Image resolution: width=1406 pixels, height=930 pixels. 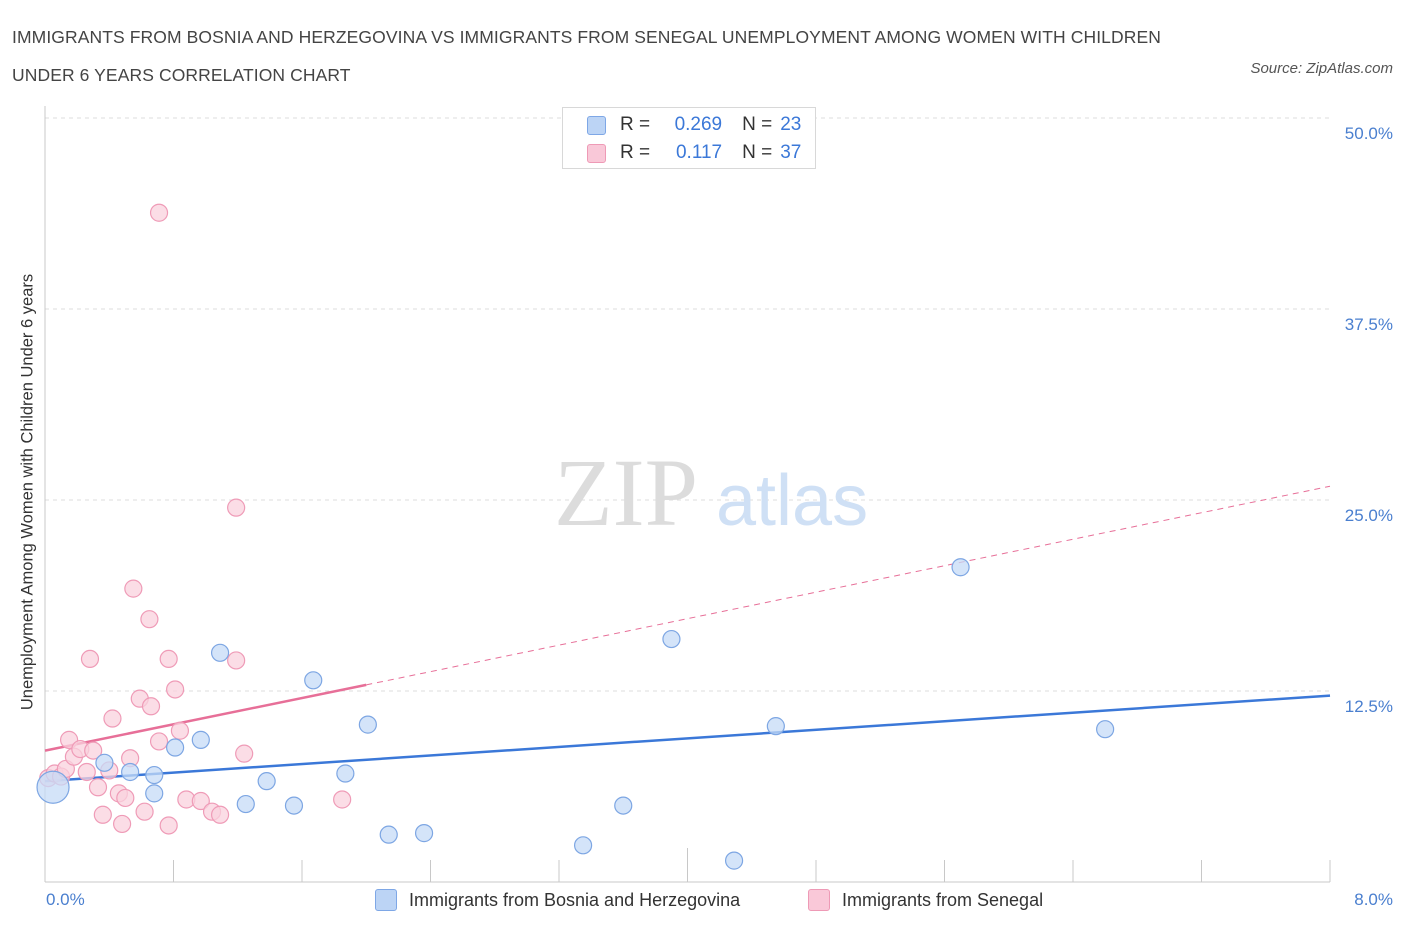 I want to click on y-tick-label: 12.5%, so click(x=1368, y=706).